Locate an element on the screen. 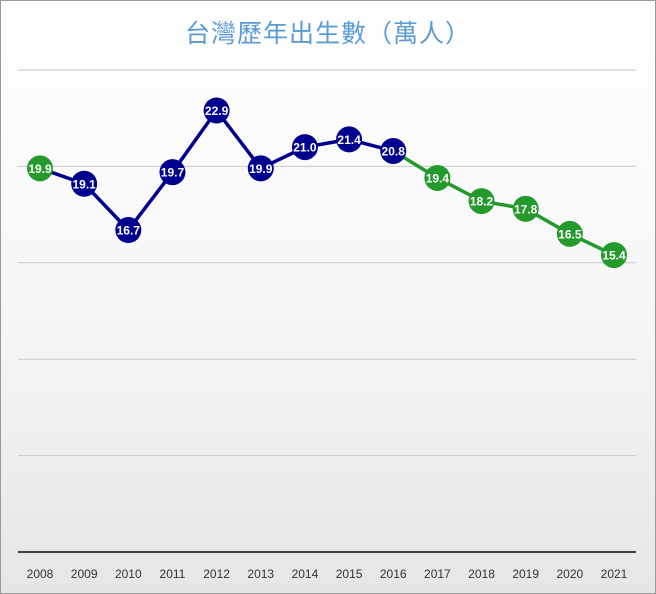  data-label: 19.1 is located at coordinates (84, 184).